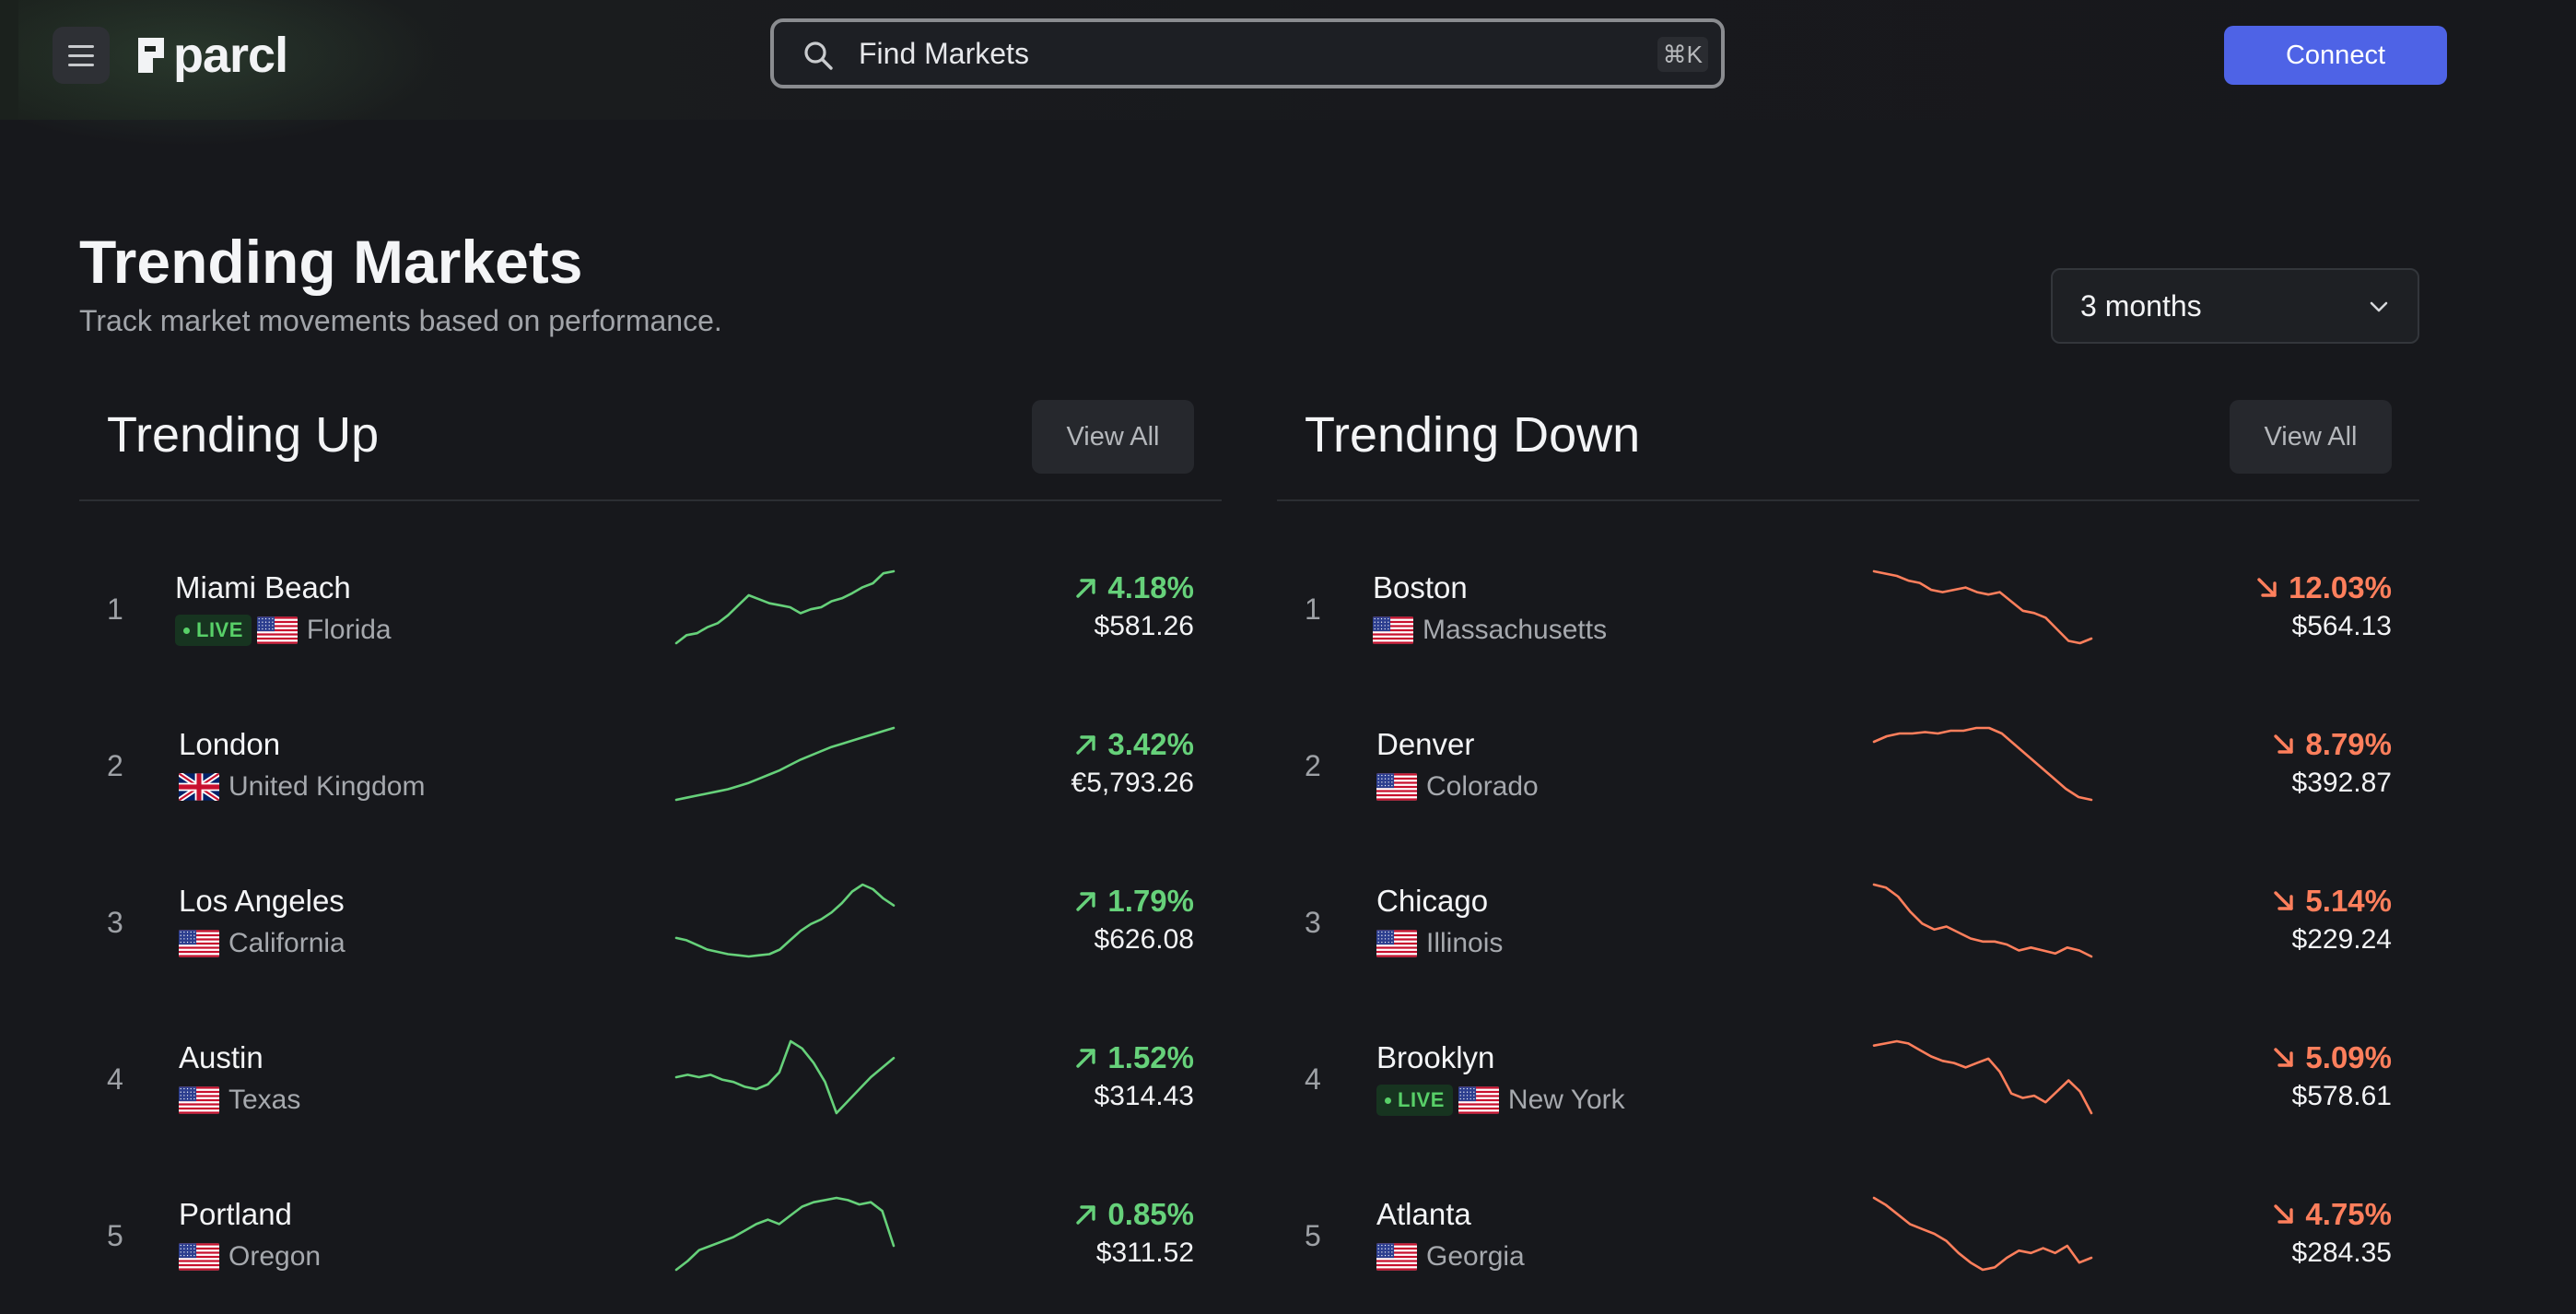 The image size is (2576, 1314). What do you see at coordinates (2341, 626) in the screenshot?
I see `market-price: $564.13` at bounding box center [2341, 626].